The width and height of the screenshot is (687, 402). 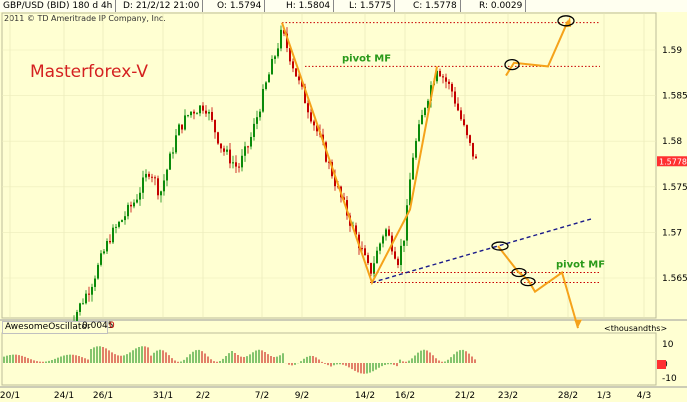 What do you see at coordinates (58, 6) in the screenshot?
I see `symbol-label: GBP/USD (BID) 180 d 4h` at bounding box center [58, 6].